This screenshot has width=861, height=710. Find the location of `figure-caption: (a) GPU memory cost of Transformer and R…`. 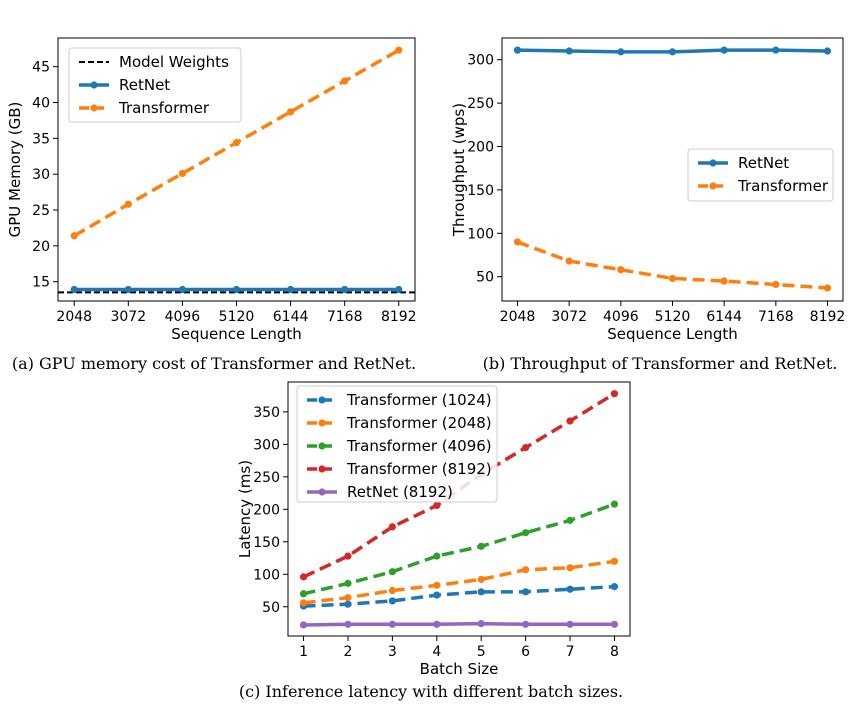

figure-caption: (a) GPU memory cost of Transformer and R… is located at coordinates (214, 363).